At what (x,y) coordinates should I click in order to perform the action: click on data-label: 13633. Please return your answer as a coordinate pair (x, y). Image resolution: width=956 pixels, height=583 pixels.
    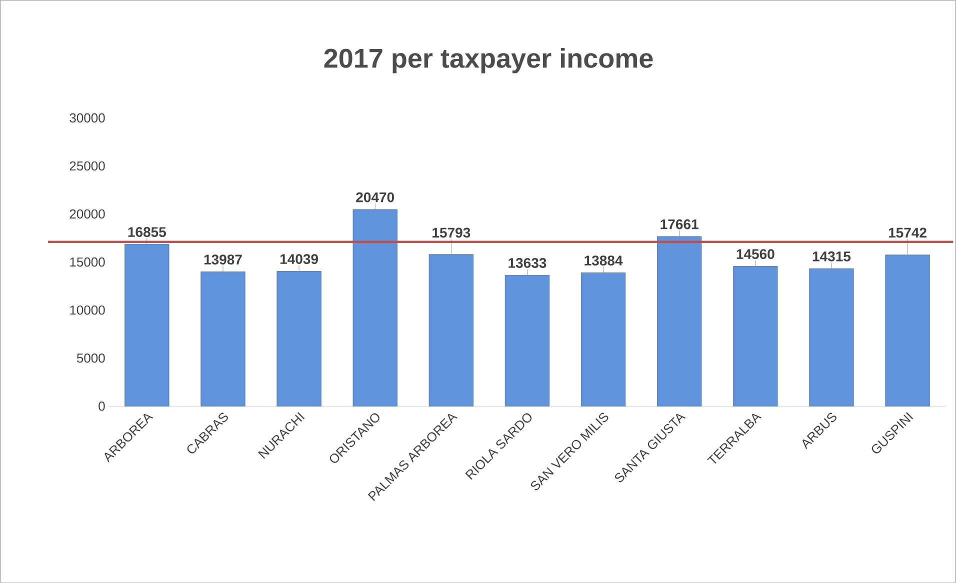
    Looking at the image, I should click on (527, 263).